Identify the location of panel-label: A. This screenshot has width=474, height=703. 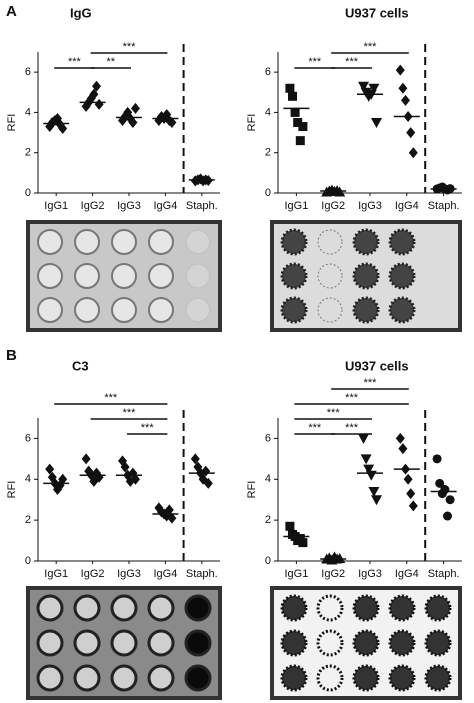
(11, 11).